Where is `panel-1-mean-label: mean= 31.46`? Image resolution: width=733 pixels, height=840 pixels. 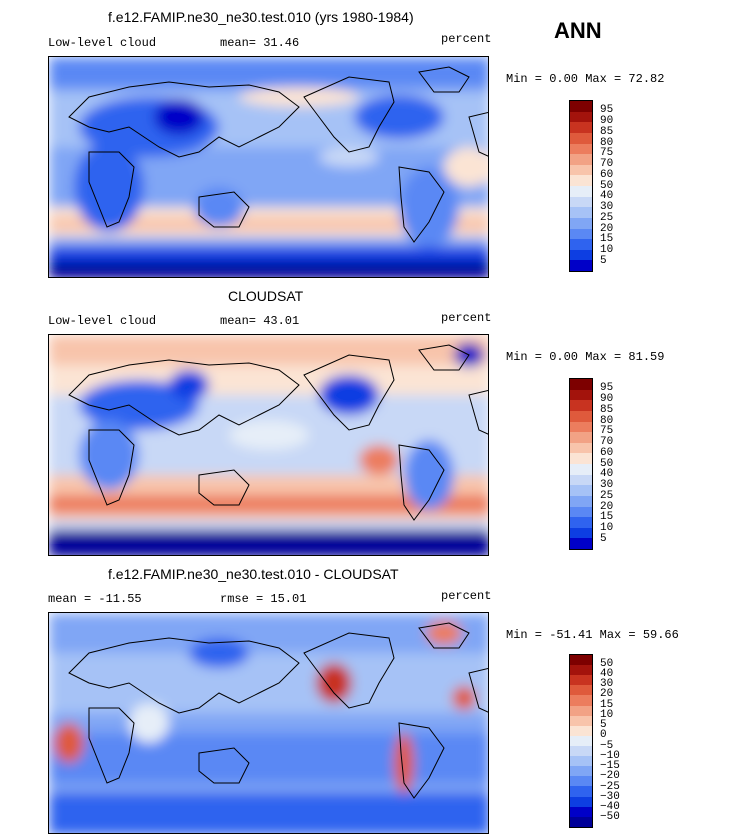 panel-1-mean-label: mean= 31.46 is located at coordinates (260, 43).